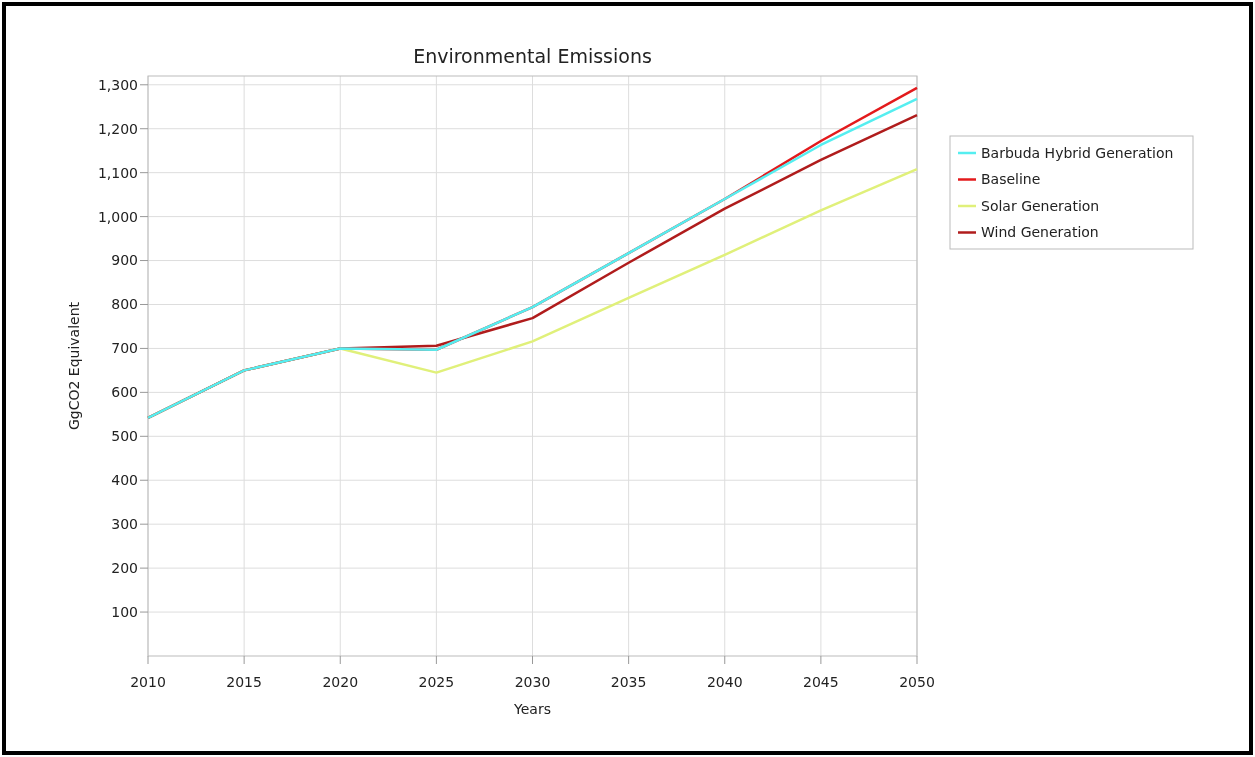 This screenshot has width=1255, height=757. I want to click on y-tick-label: 300, so click(124, 524).